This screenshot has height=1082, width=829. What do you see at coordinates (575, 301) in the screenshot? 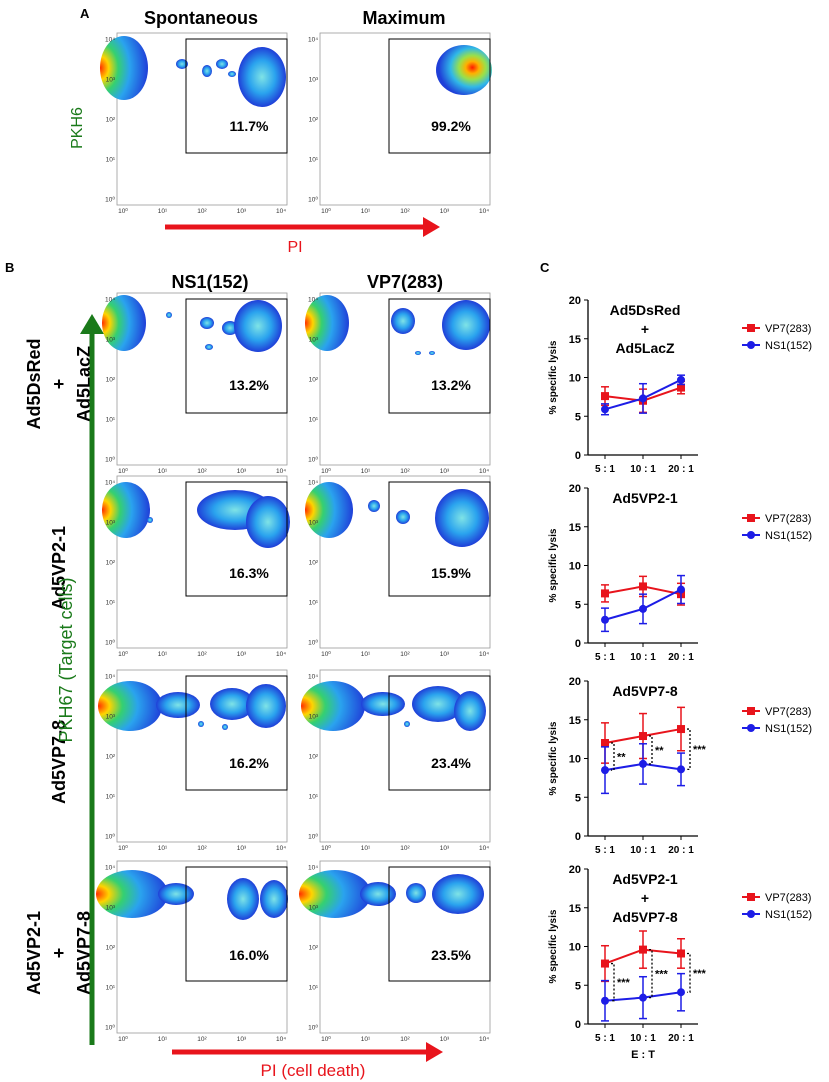
I see `y-tick-label: 20` at bounding box center [575, 301].